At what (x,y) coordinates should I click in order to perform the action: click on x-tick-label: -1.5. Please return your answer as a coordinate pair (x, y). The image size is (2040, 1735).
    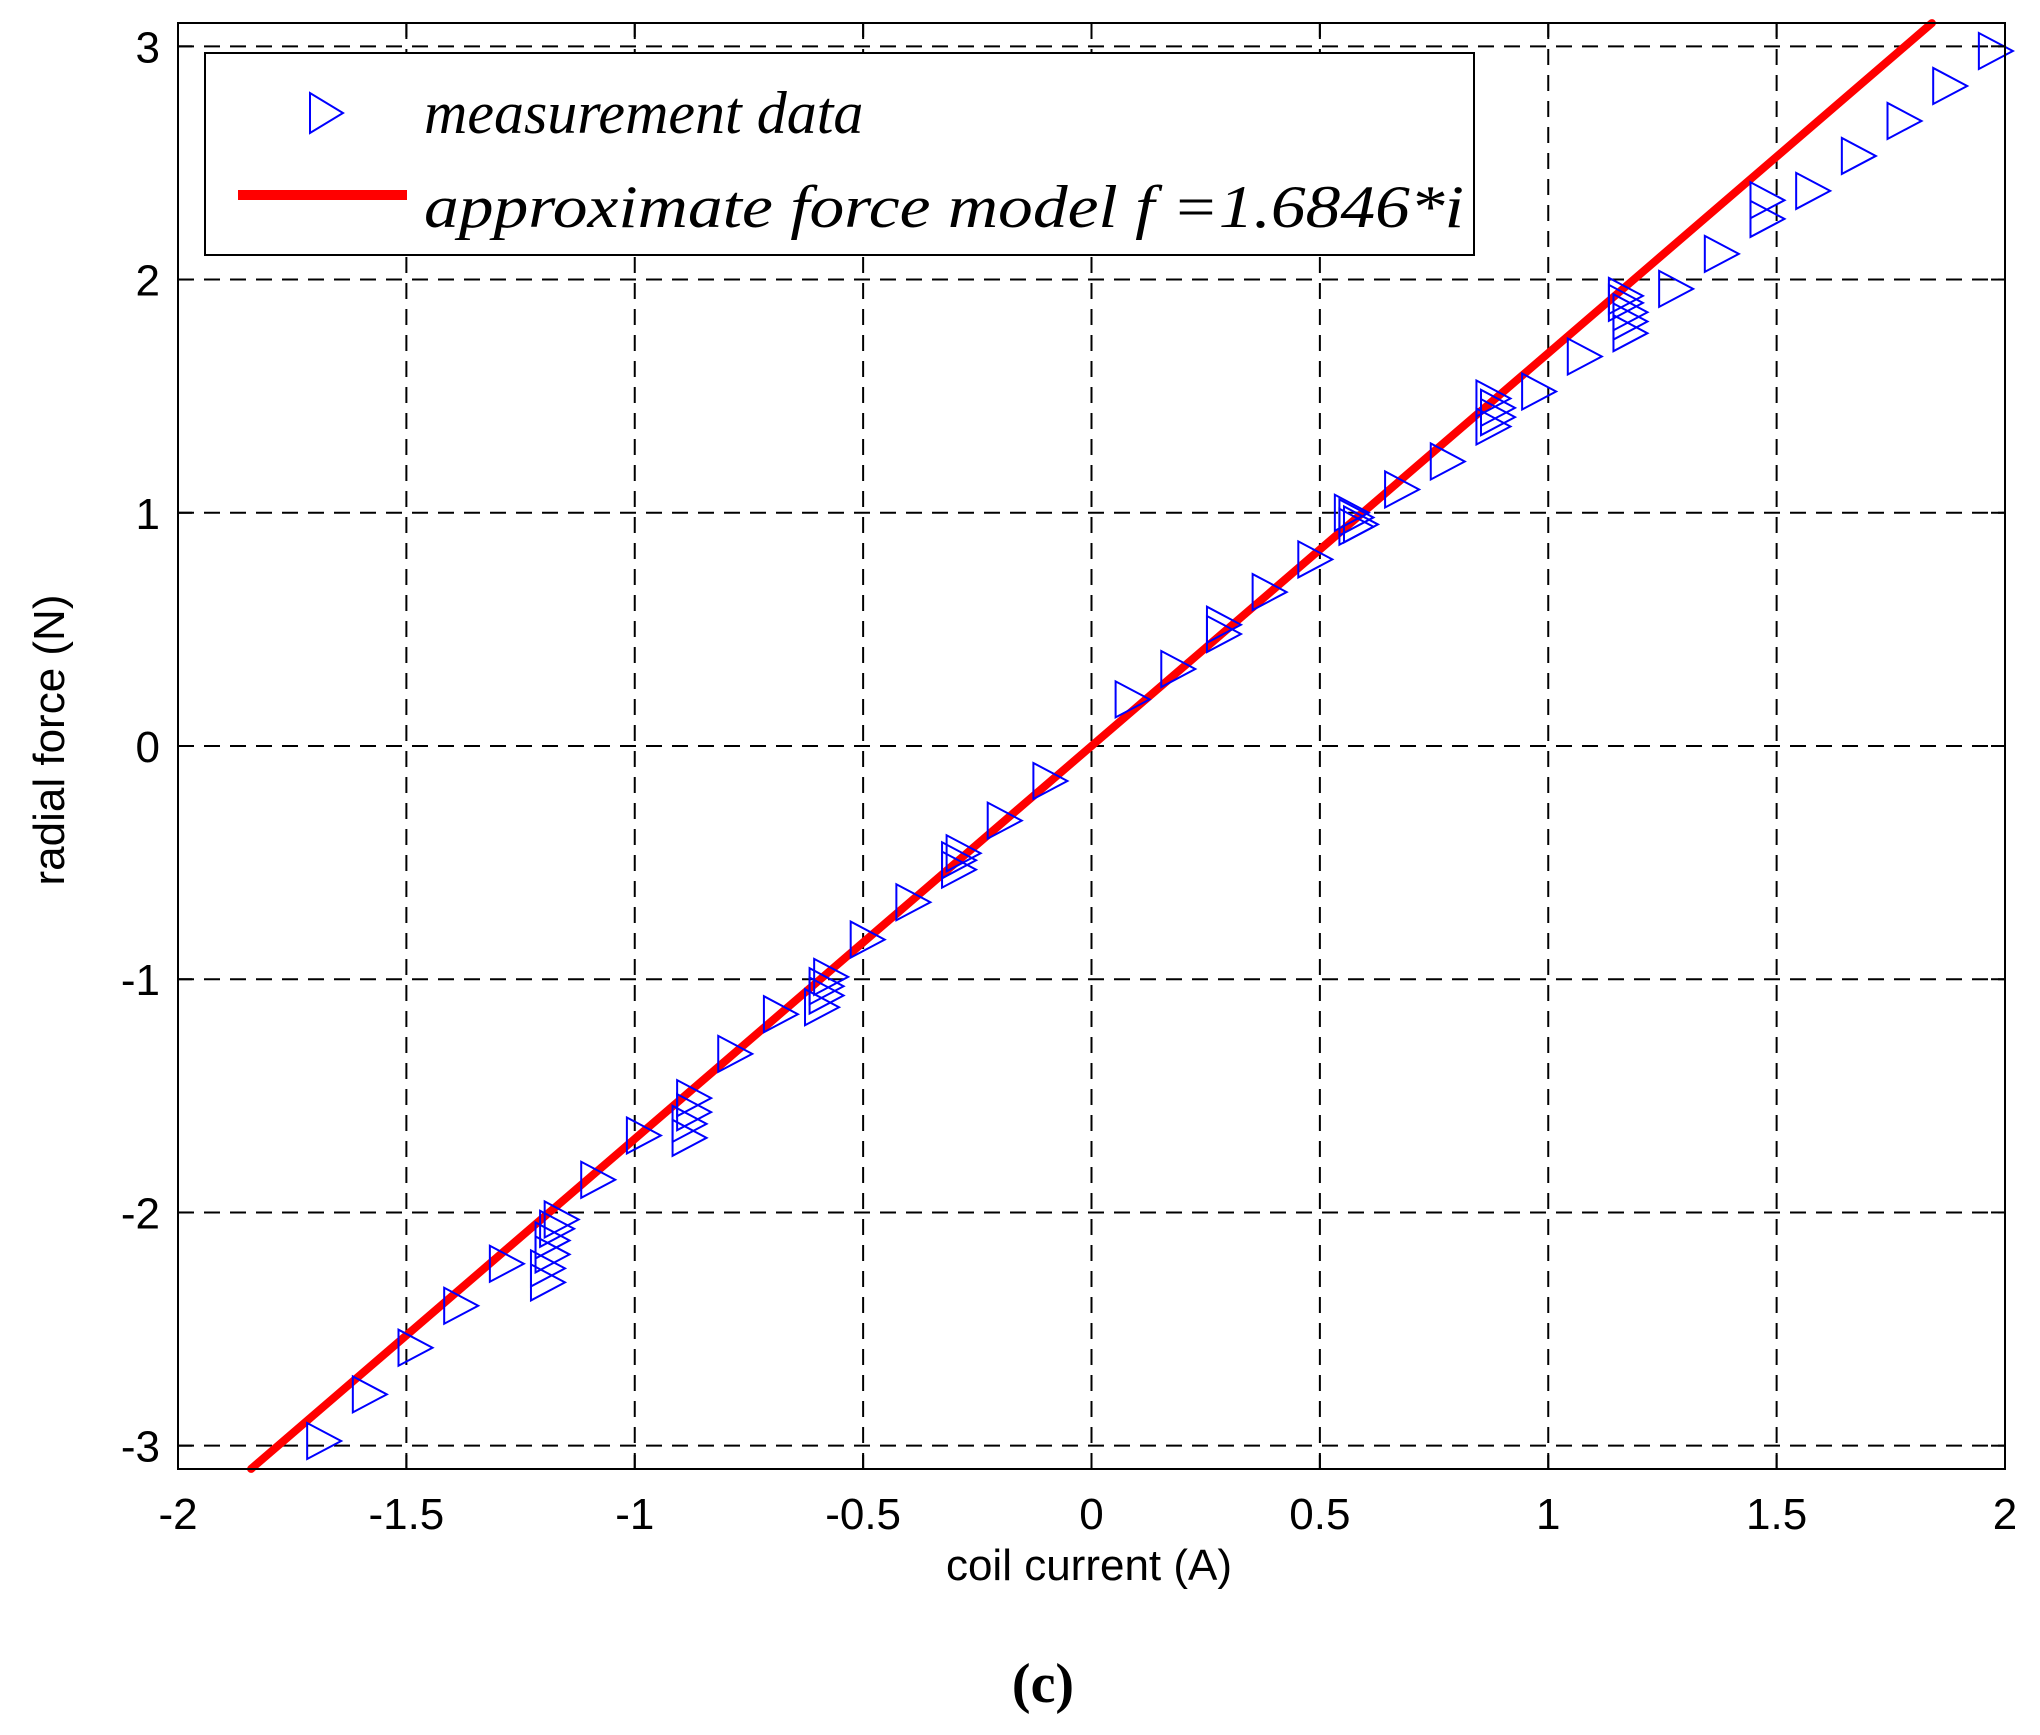
    Looking at the image, I should click on (406, 1514).